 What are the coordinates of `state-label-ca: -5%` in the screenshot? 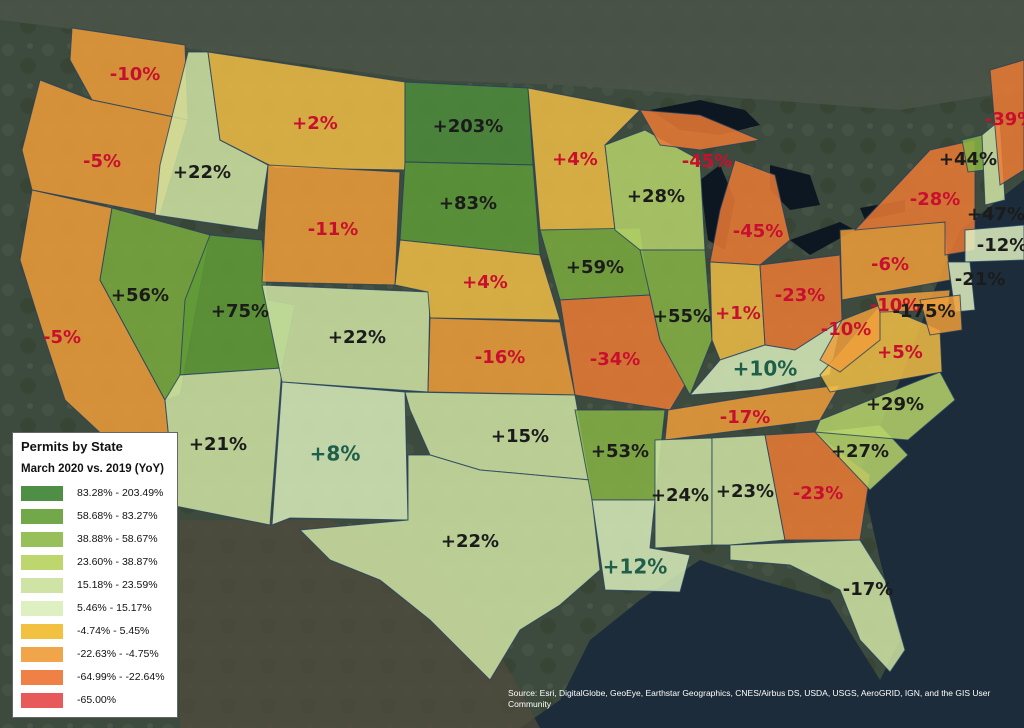 It's located at (62, 337).